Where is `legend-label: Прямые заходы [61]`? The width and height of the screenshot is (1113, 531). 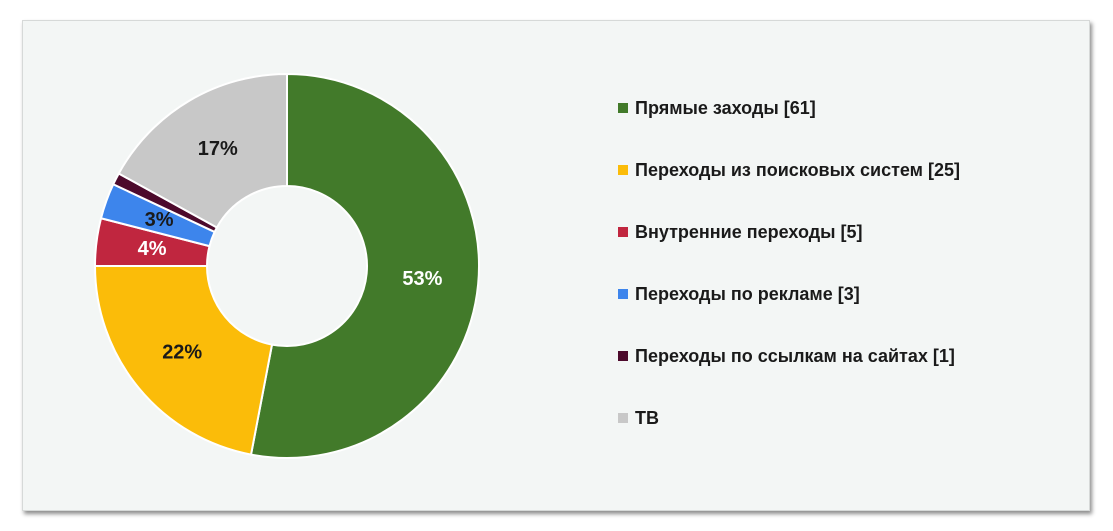 legend-label: Прямые заходы [61] is located at coordinates (725, 107).